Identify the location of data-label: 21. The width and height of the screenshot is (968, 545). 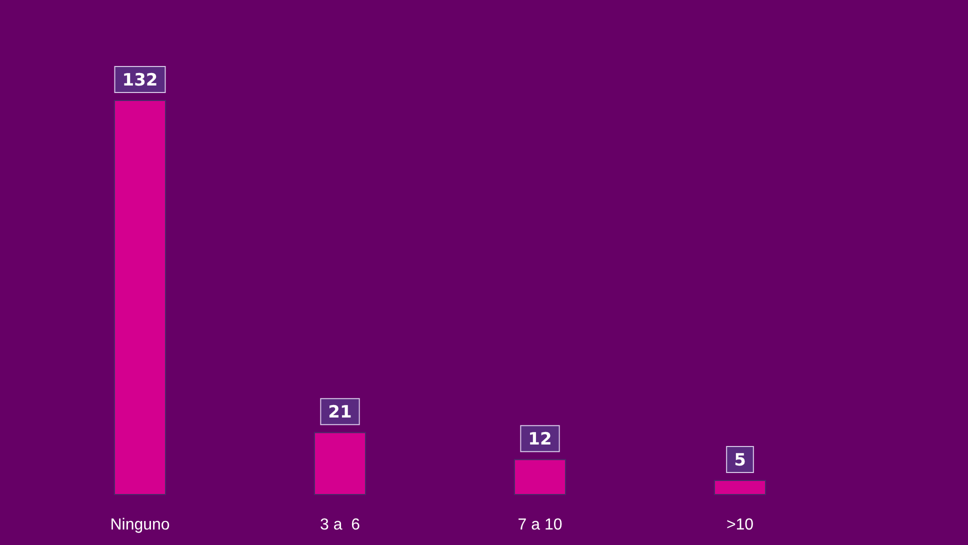
(340, 412).